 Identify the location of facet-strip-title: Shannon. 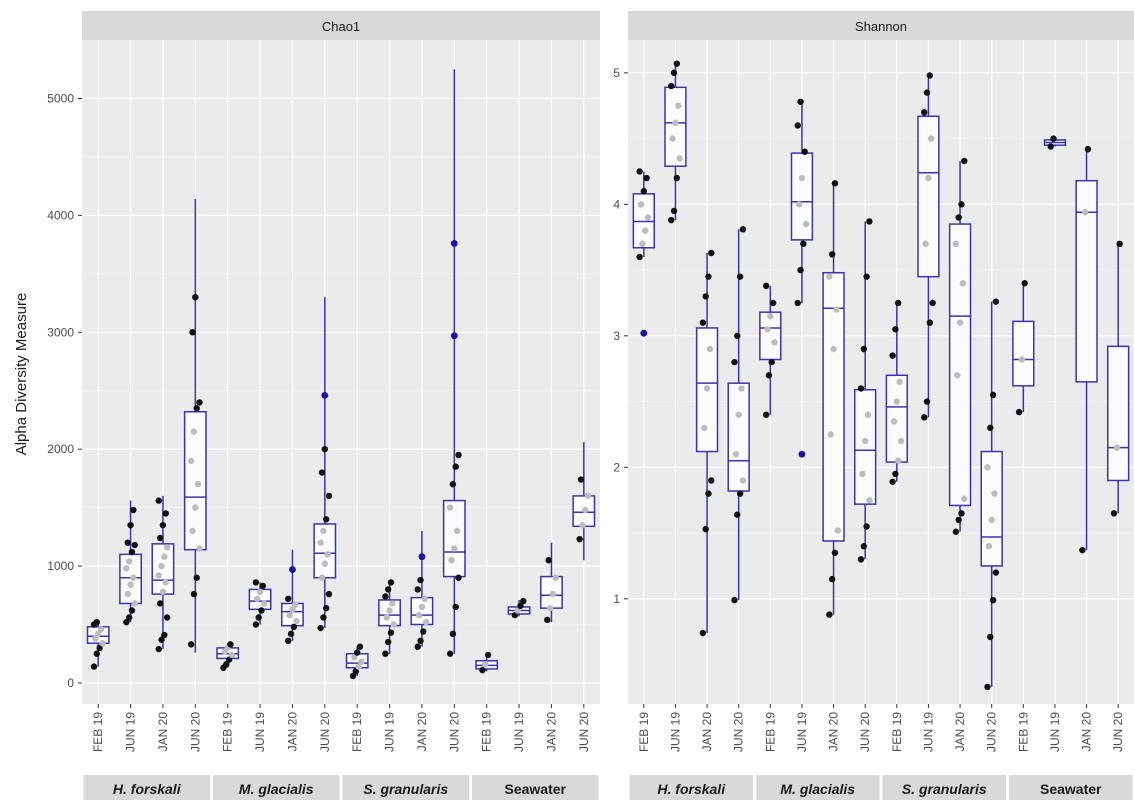
(881, 26).